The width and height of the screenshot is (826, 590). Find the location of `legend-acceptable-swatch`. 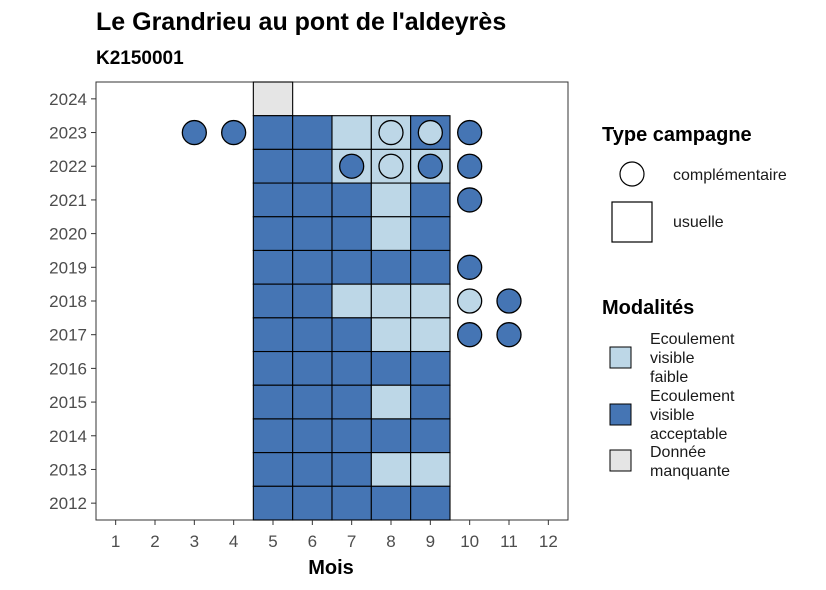

legend-acceptable-swatch is located at coordinates (620, 414).